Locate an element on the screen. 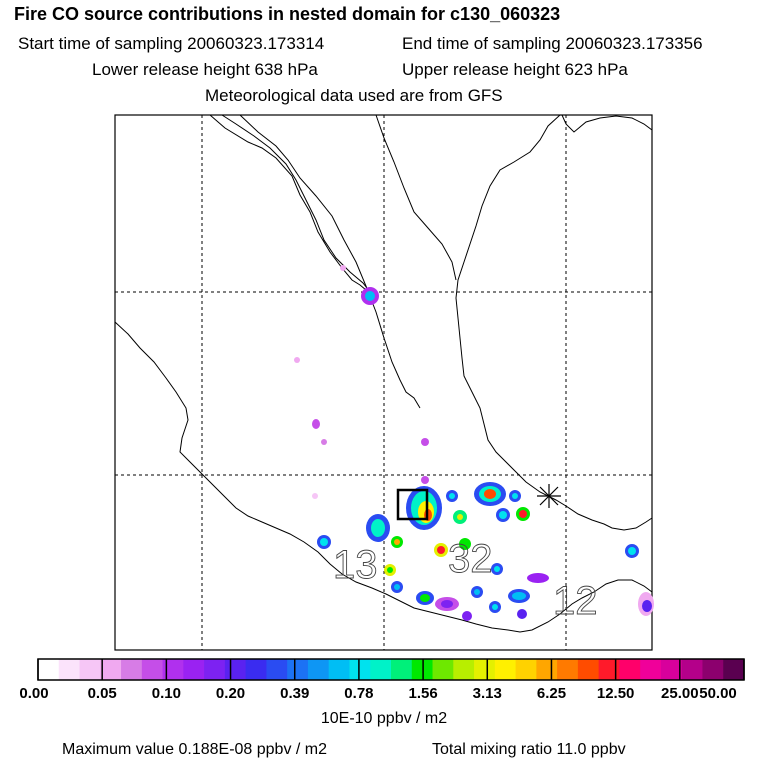  region-numbers: 13 32 12 is located at coordinates (465, 580).